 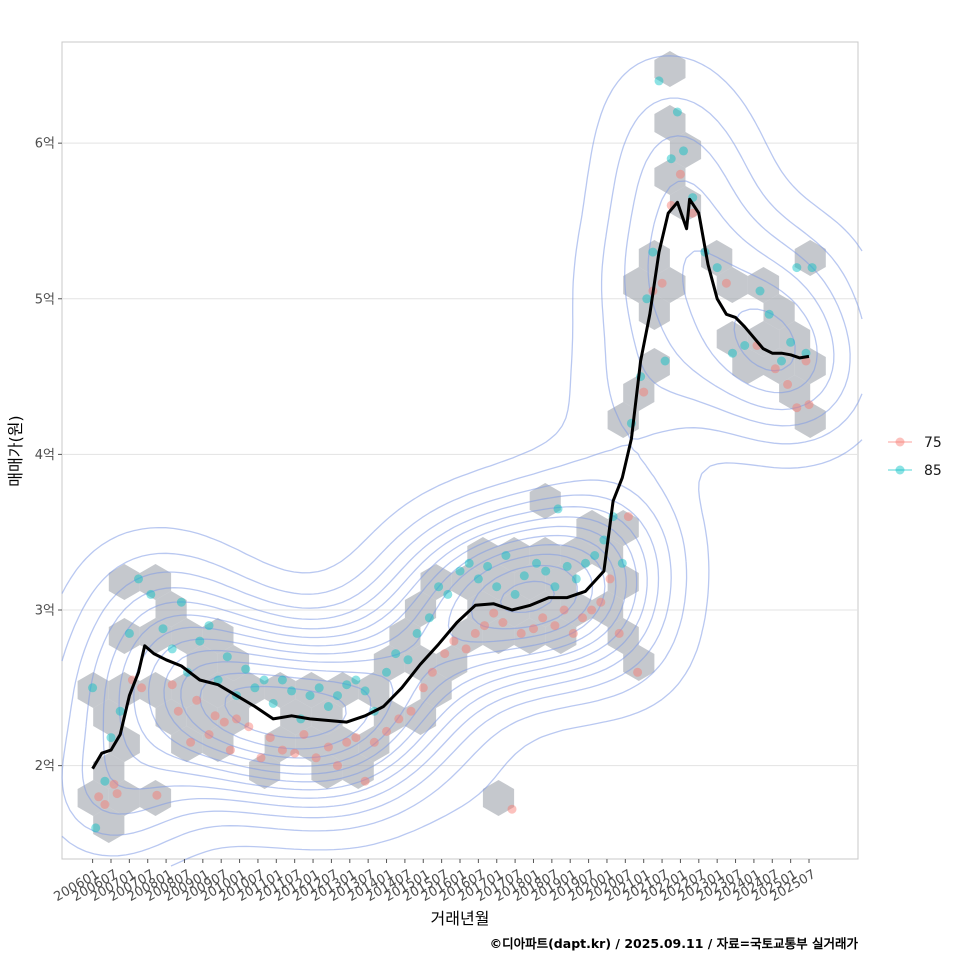 What do you see at coordinates (45, 766) in the screenshot?
I see `y-tick-label: 2억` at bounding box center [45, 766].